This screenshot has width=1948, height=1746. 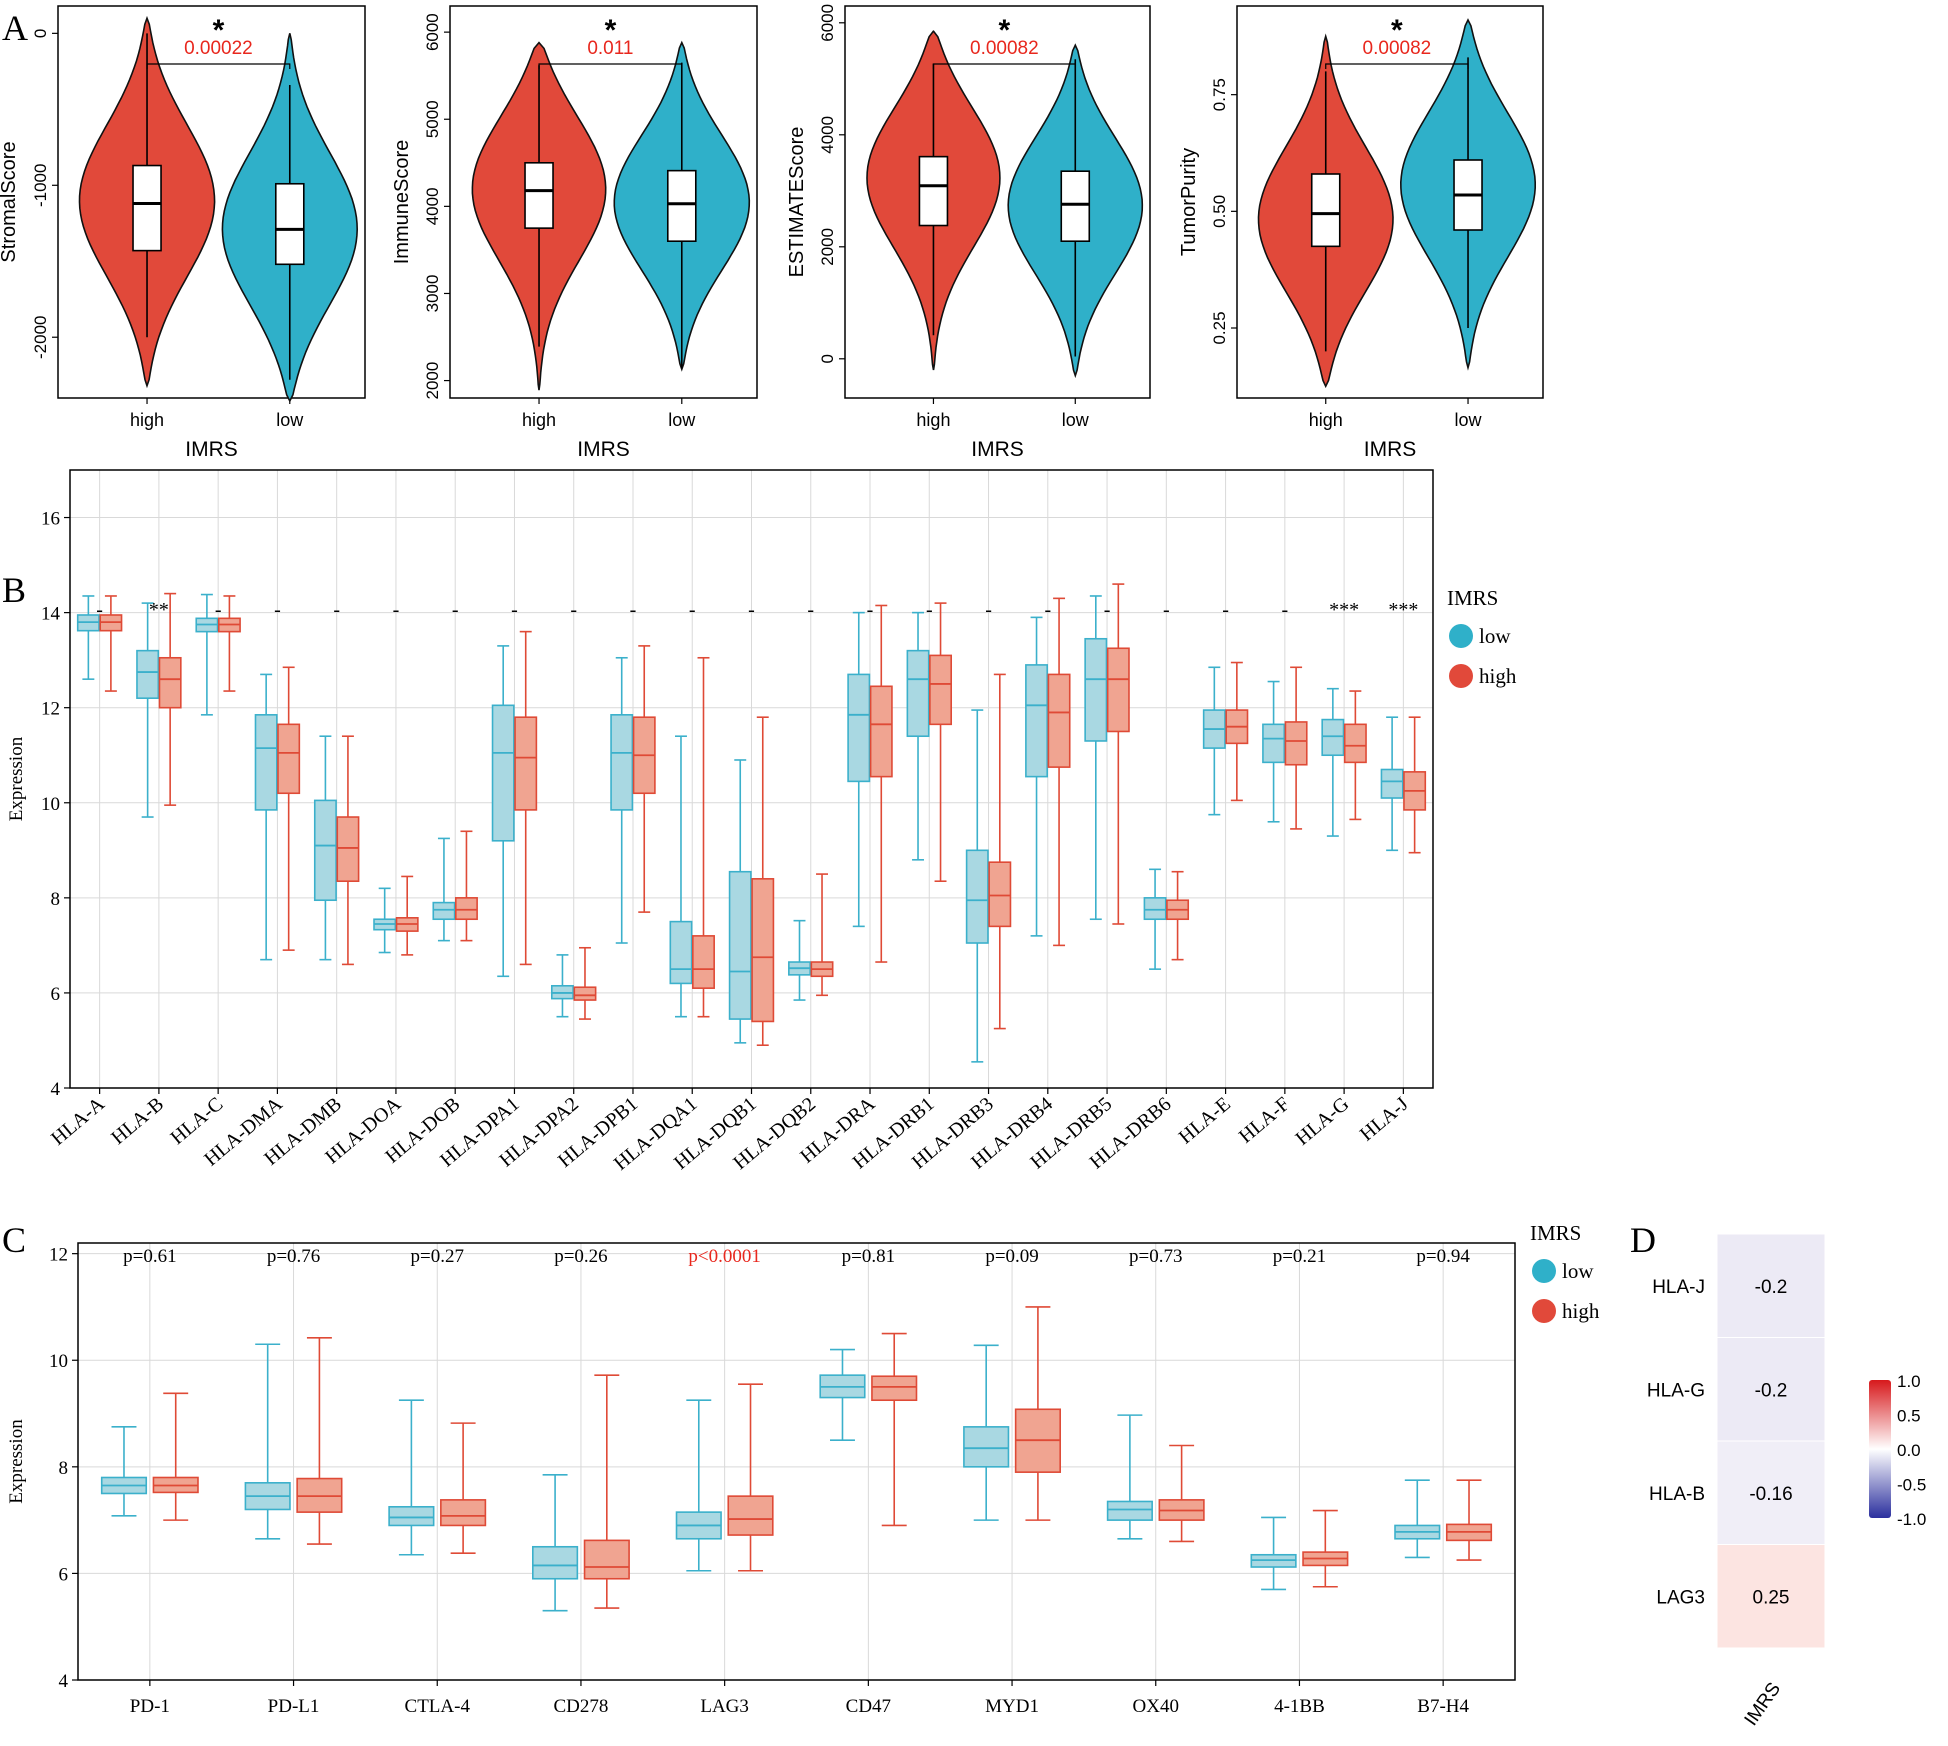 What do you see at coordinates (438, 1706) in the screenshot?
I see `x-tick-label: CTLA-4` at bounding box center [438, 1706].